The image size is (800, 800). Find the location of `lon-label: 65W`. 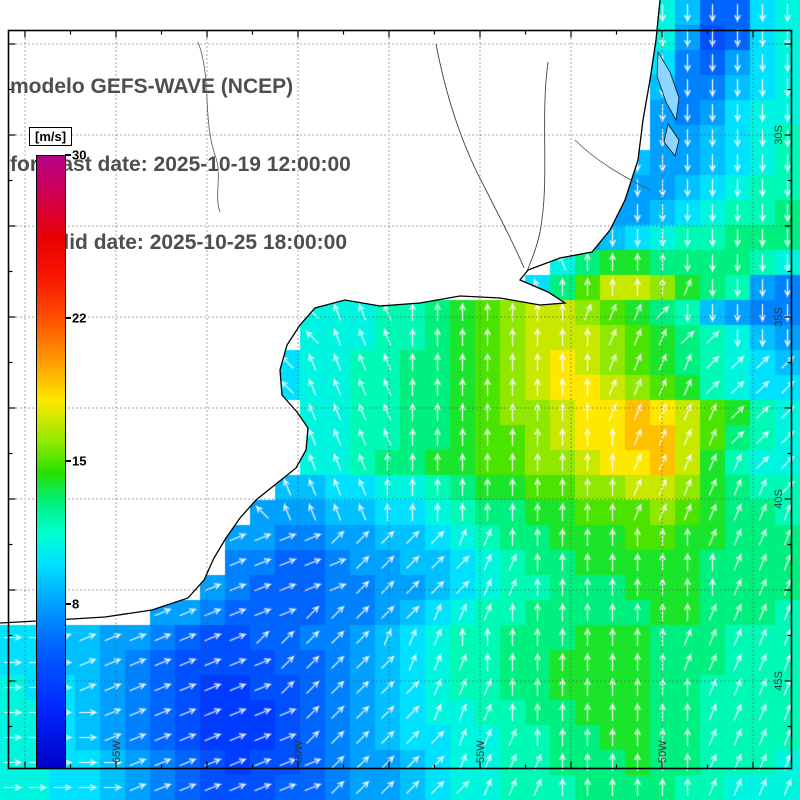

lon-label: 65W is located at coordinates (117, 751).